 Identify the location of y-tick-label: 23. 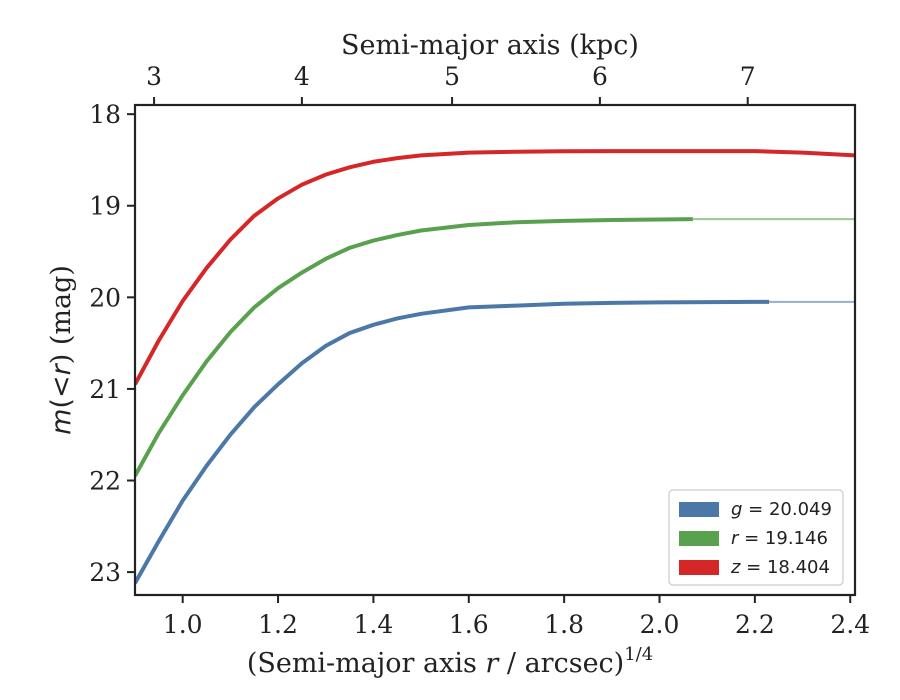
(105, 572).